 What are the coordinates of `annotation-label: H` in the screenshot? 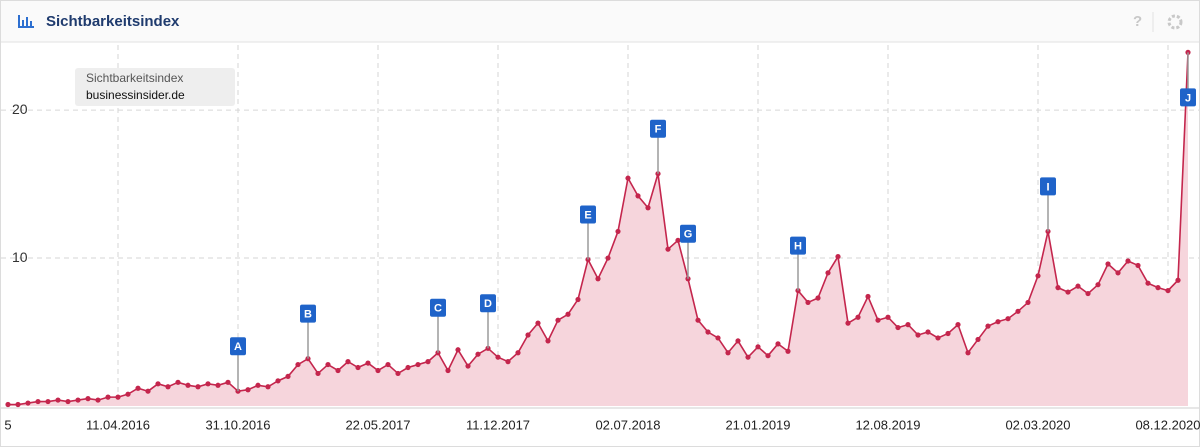 It's located at (798, 247).